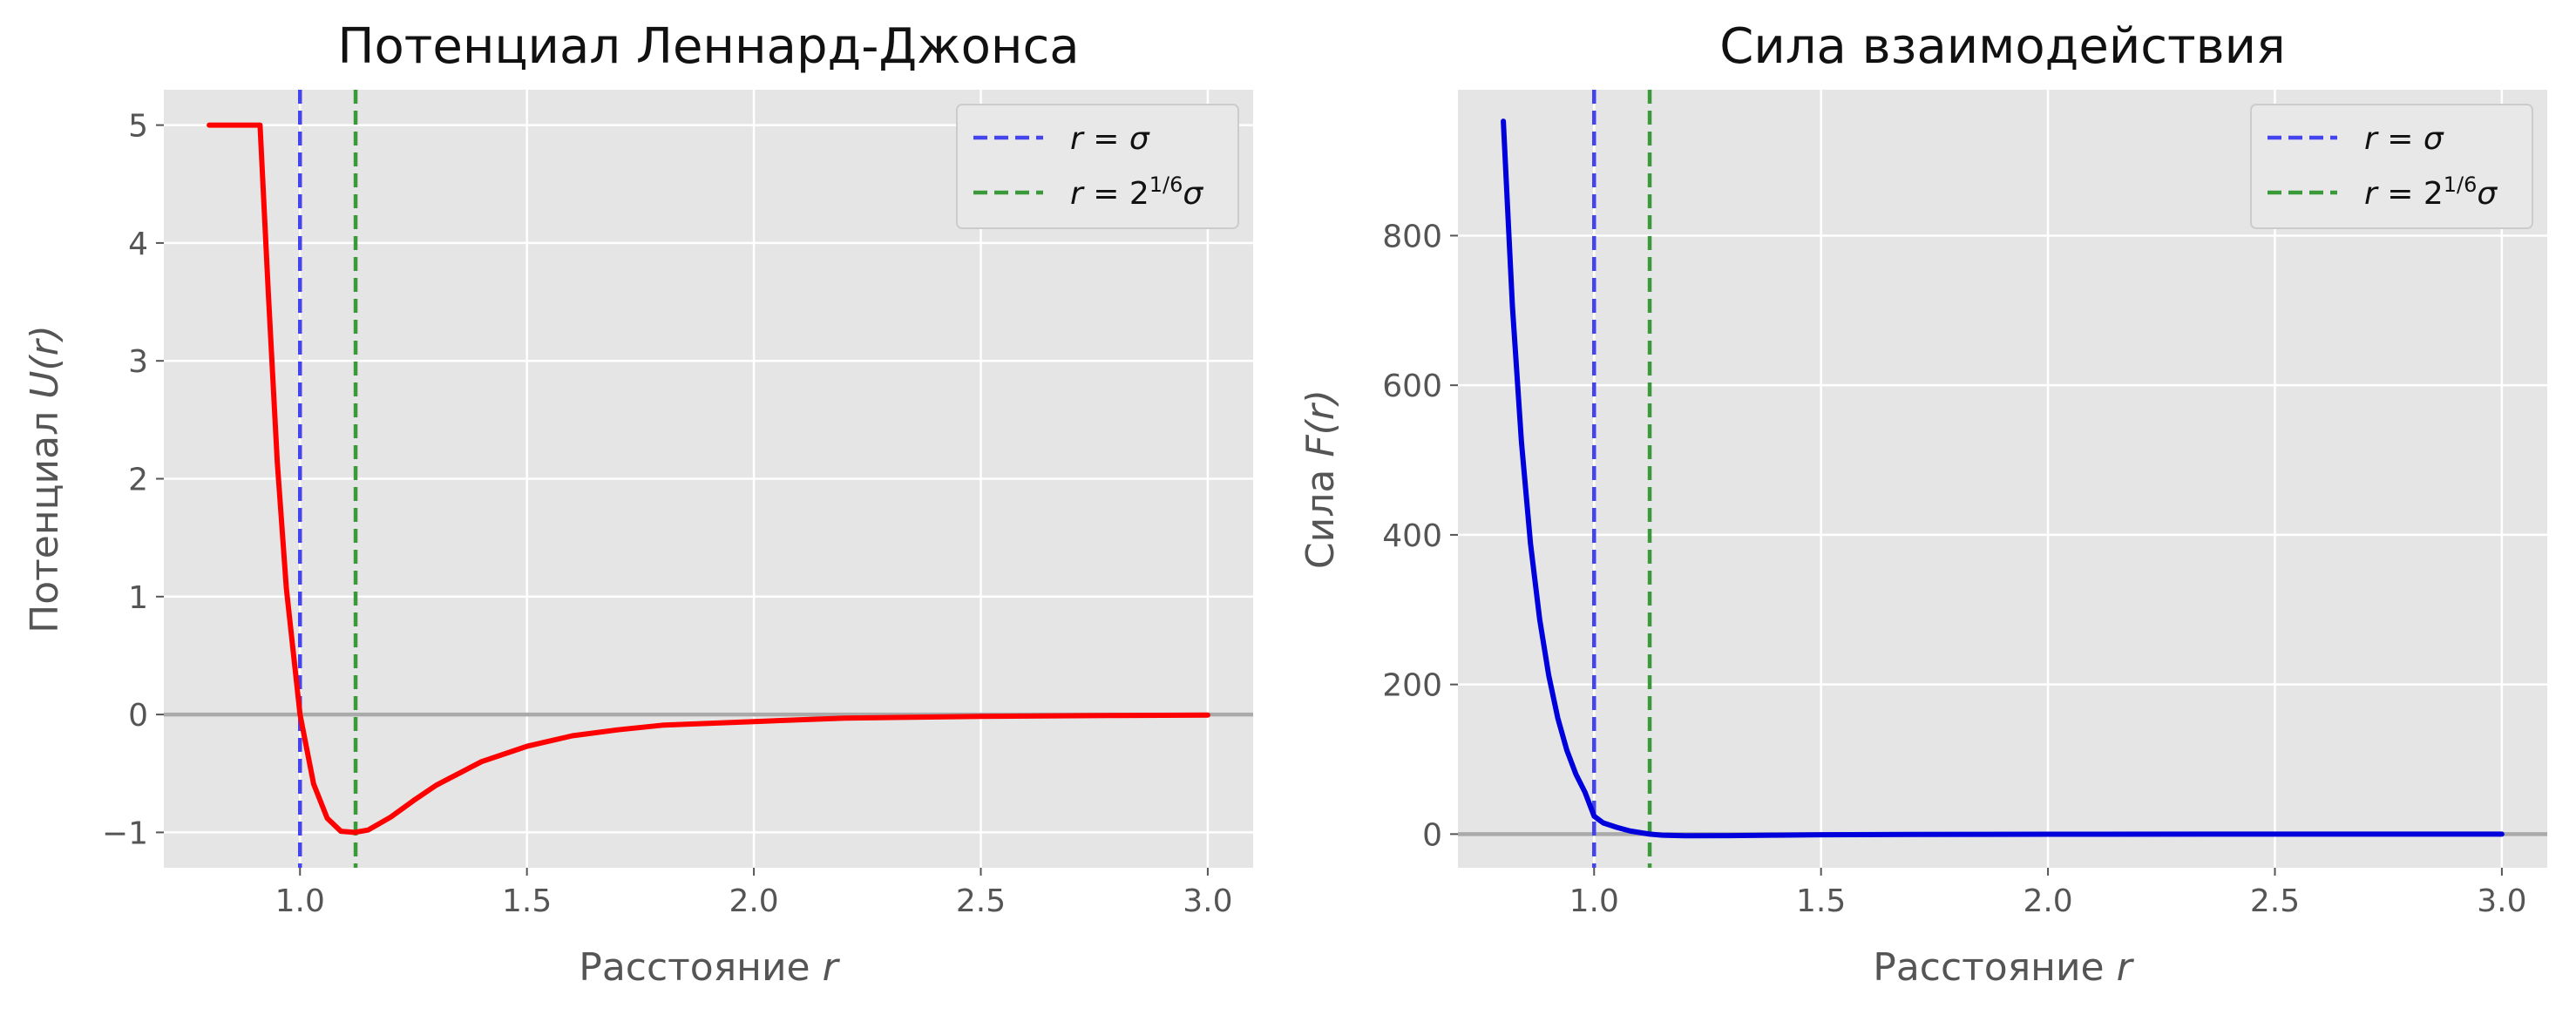 The width and height of the screenshot is (2576, 1015). I want to click on force-legend-min-label: r = 21/6σ, so click(2431, 192).